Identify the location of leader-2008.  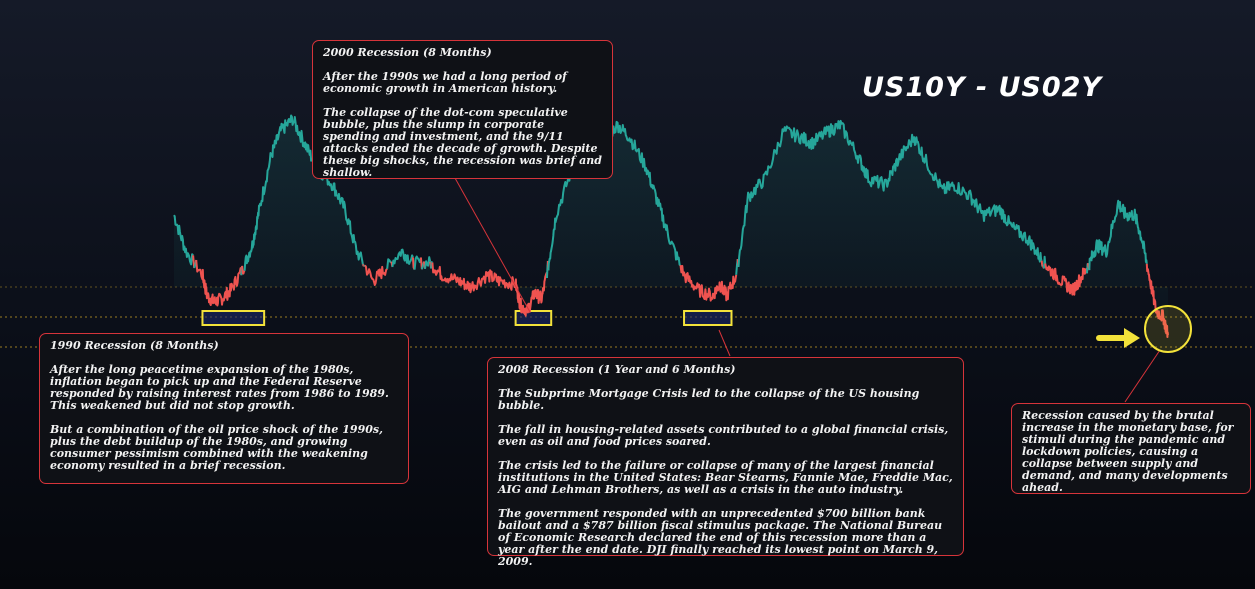
(724, 343).